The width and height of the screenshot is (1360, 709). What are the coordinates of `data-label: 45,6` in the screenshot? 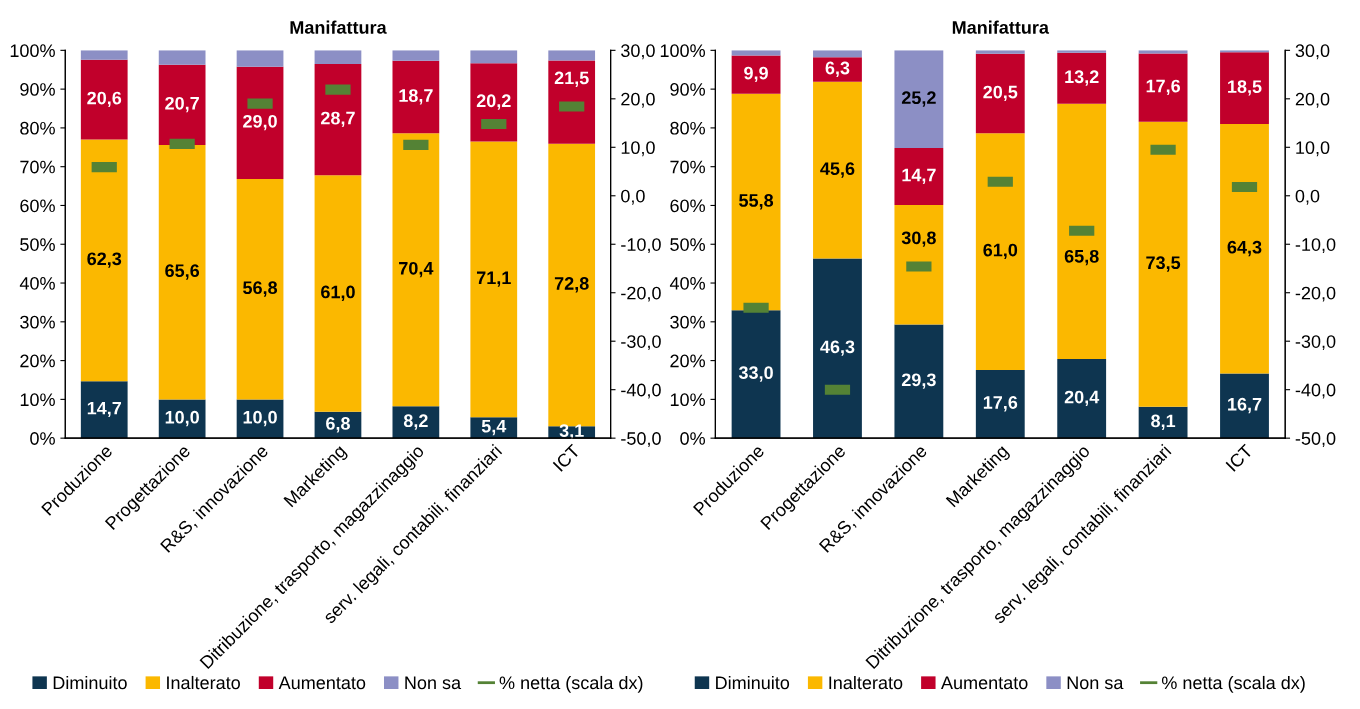 It's located at (837, 170).